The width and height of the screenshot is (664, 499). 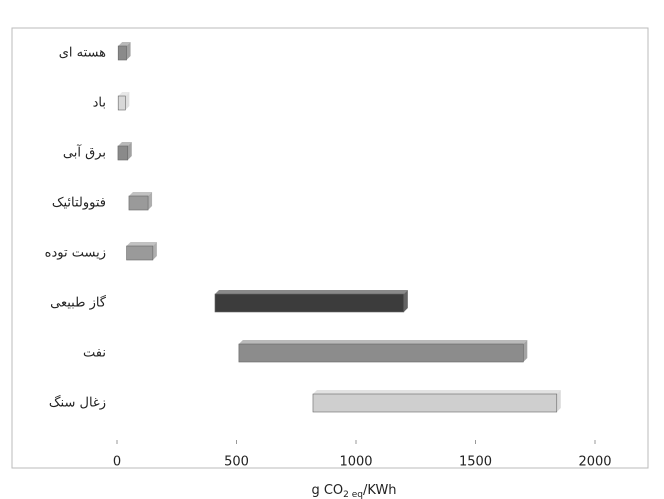 I want to click on y-tick-label: هسته ای, so click(x=82, y=53).